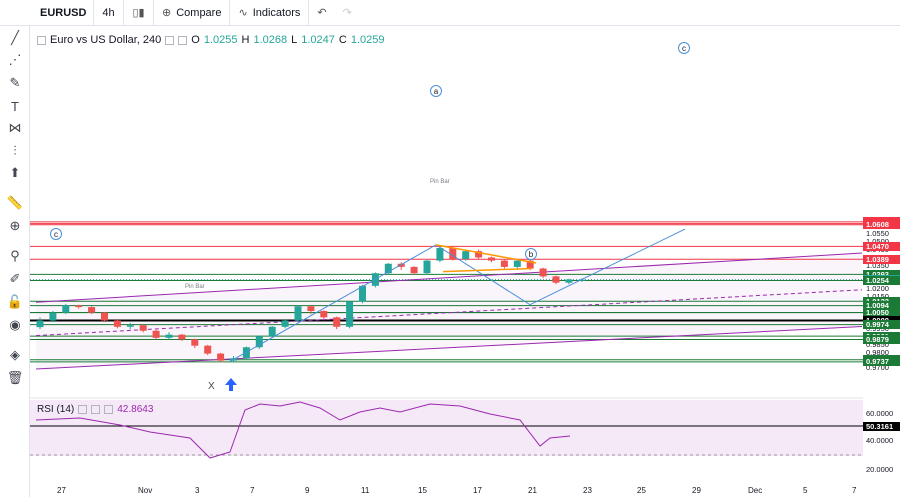  What do you see at coordinates (446, 491) in the screenshot?
I see `time-scale: 27 Nov 3 7 9 11 15 17 21 23 25 29 Dec 5 7` at bounding box center [446, 491].